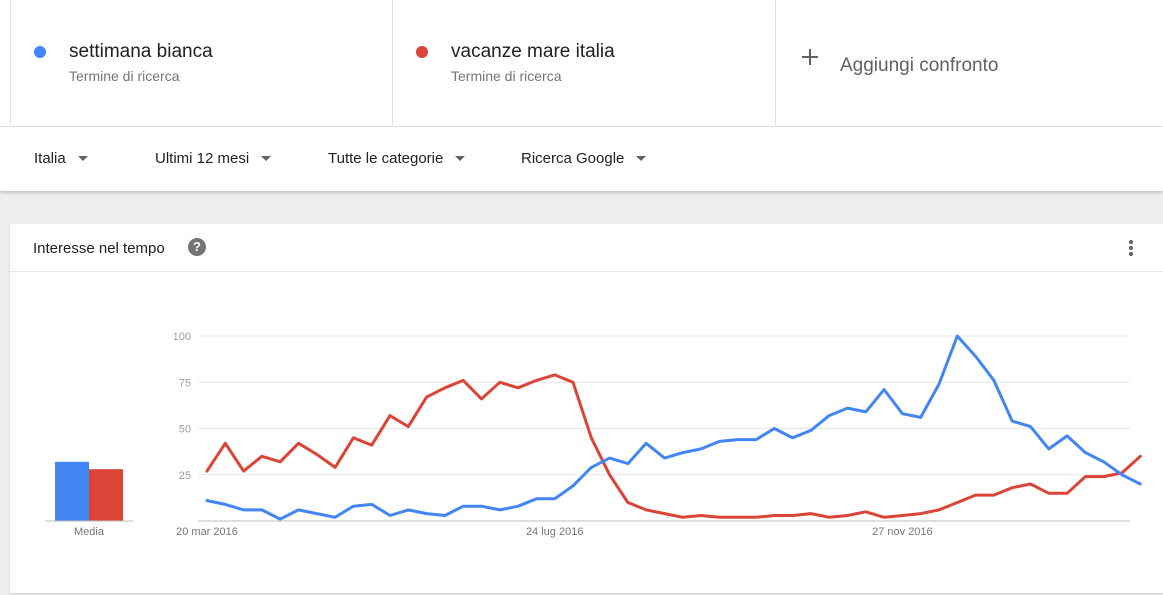 This screenshot has height=595, width=1163. Describe the element at coordinates (919, 65) in the screenshot. I see `add-compare-label: Aggiungi confronto` at that location.